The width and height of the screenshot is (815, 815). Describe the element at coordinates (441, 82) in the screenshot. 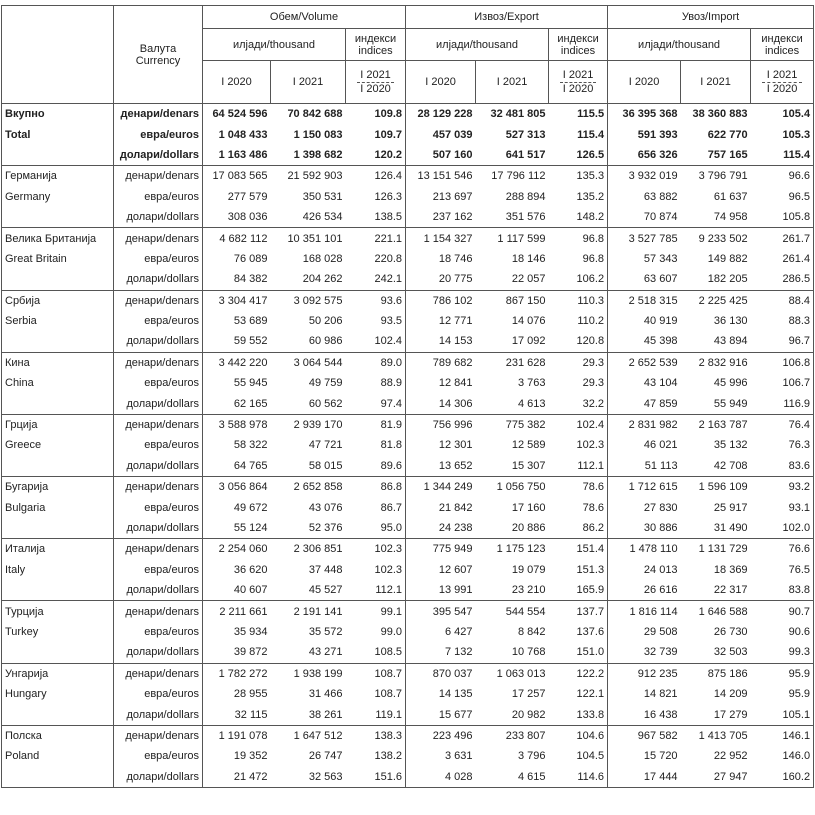

I see `year-header: I 2020` at that location.